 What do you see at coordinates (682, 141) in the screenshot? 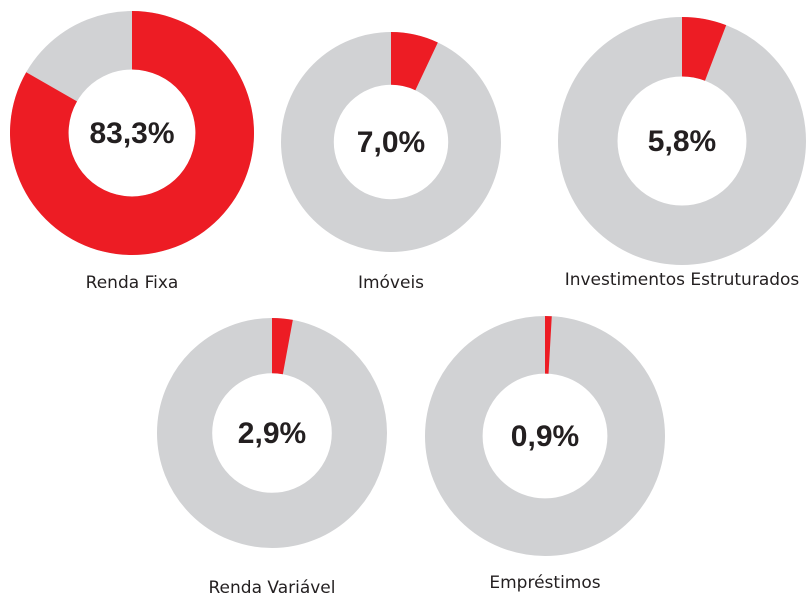
I see `donut-value-label: 5,8%` at bounding box center [682, 141].